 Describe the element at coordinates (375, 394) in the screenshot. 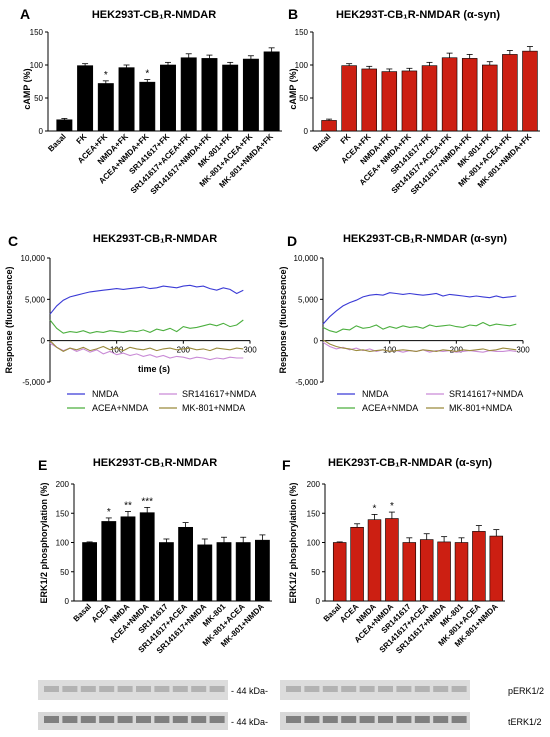

I see `legend-label-nmda-d: NMDA` at that location.